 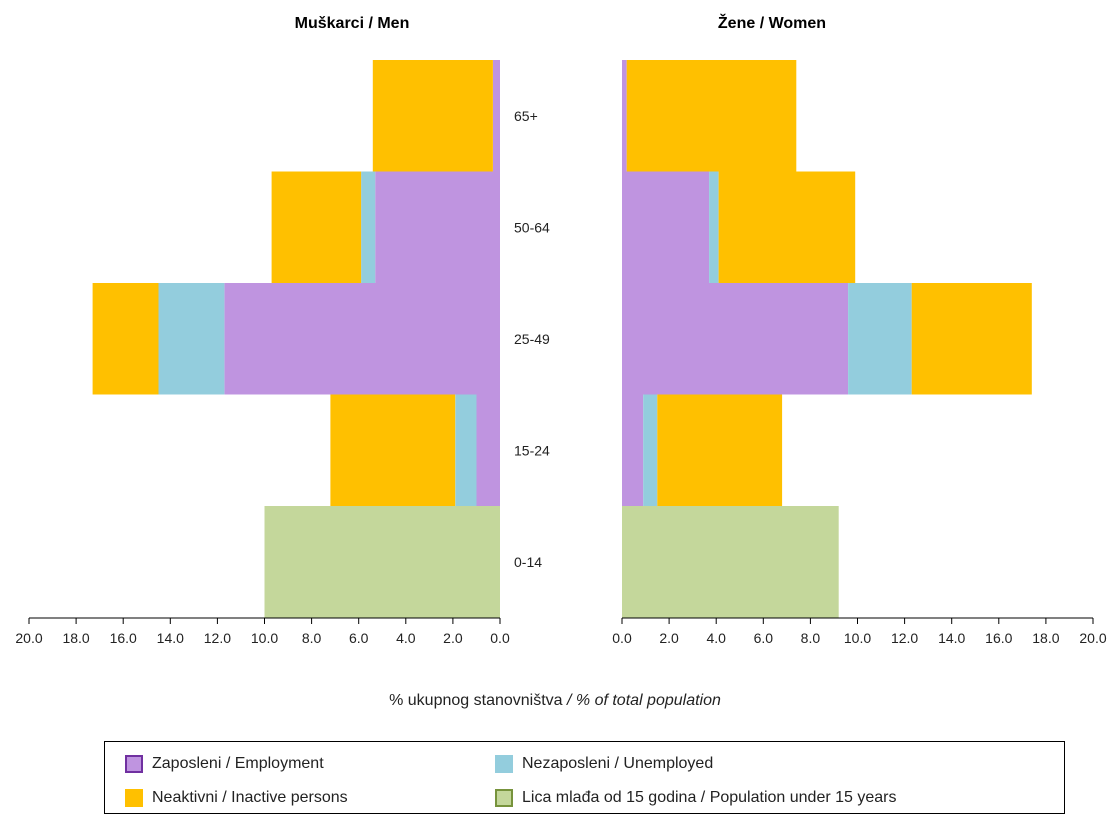 What do you see at coordinates (170, 638) in the screenshot?
I see `x-tick-label-men-7: 14.0` at bounding box center [170, 638].